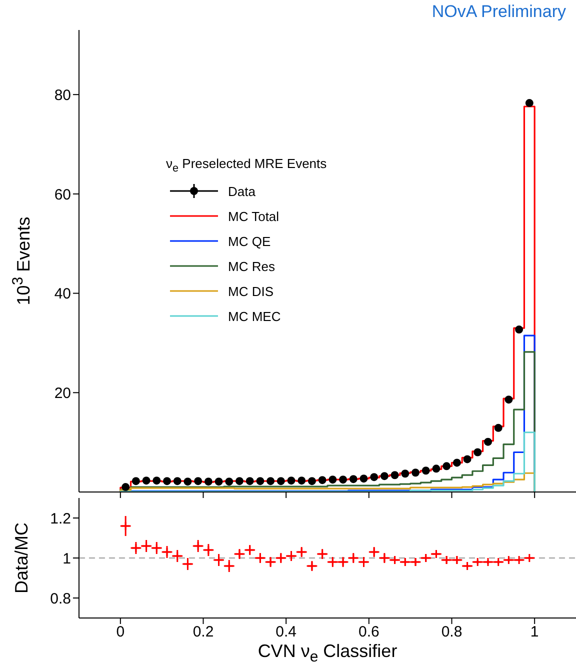 This screenshot has width=576, height=668. Describe the element at coordinates (66, 559) in the screenshot. I see `y-tick-label: 1` at that location.